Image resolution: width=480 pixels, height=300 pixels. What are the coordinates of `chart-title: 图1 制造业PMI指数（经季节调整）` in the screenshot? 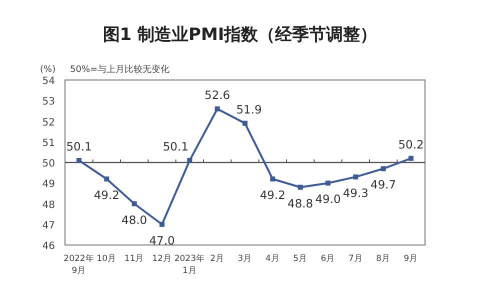 It's located at (240, 35).